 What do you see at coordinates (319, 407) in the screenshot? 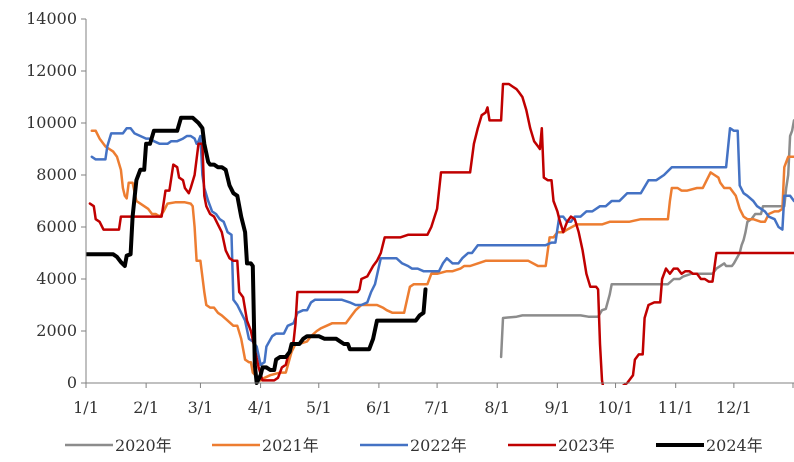
I see `x-tick-label: 5/1` at bounding box center [319, 407].